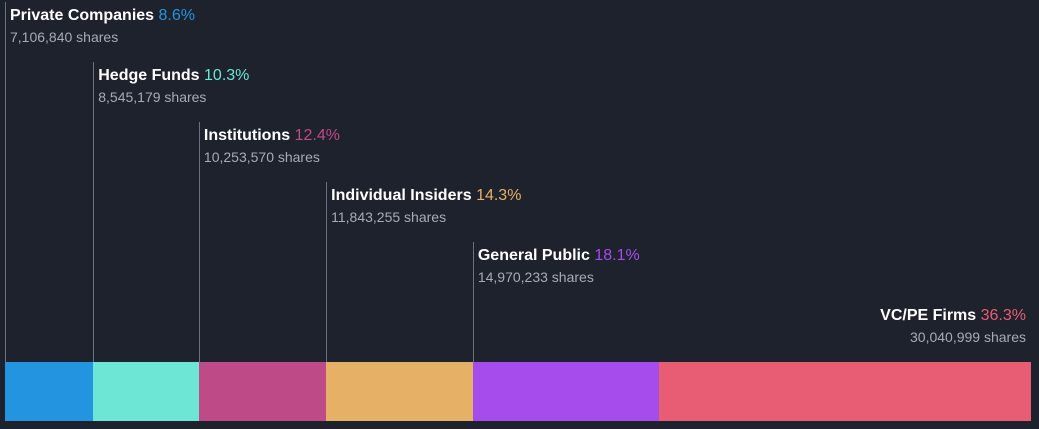 The width and height of the screenshot is (1039, 429). I want to click on percent-label-vc-pe-firms: 36.3%, so click(1003, 315).